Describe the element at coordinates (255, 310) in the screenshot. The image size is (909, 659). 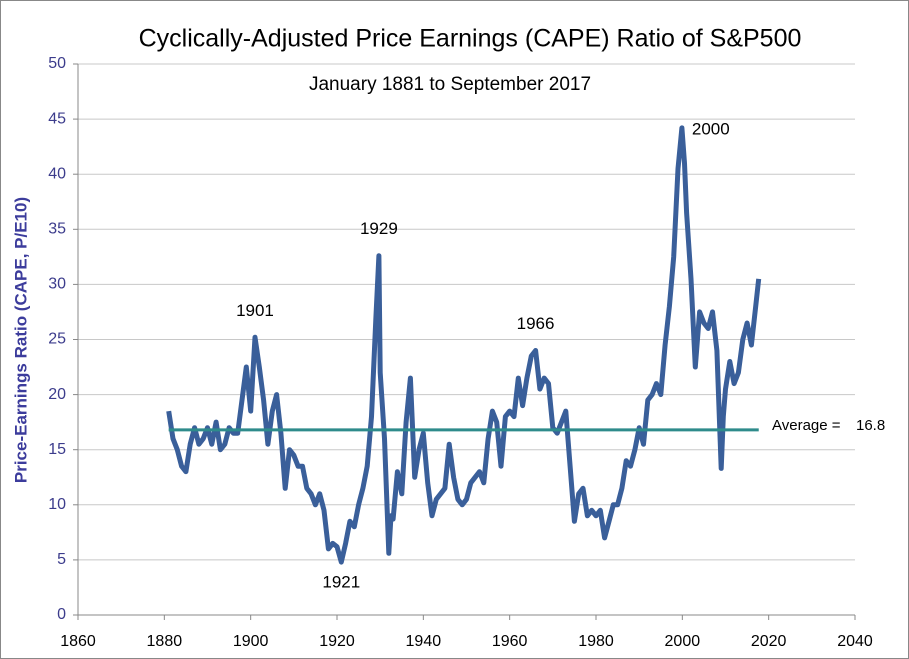
I see `annotation: 1901` at that location.